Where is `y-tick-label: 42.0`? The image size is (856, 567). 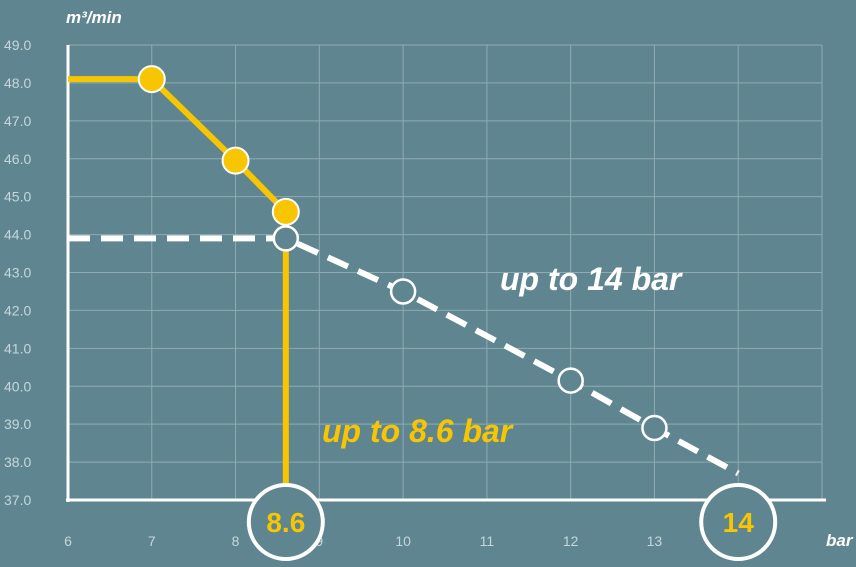 y-tick-label: 42.0 is located at coordinates (17, 310).